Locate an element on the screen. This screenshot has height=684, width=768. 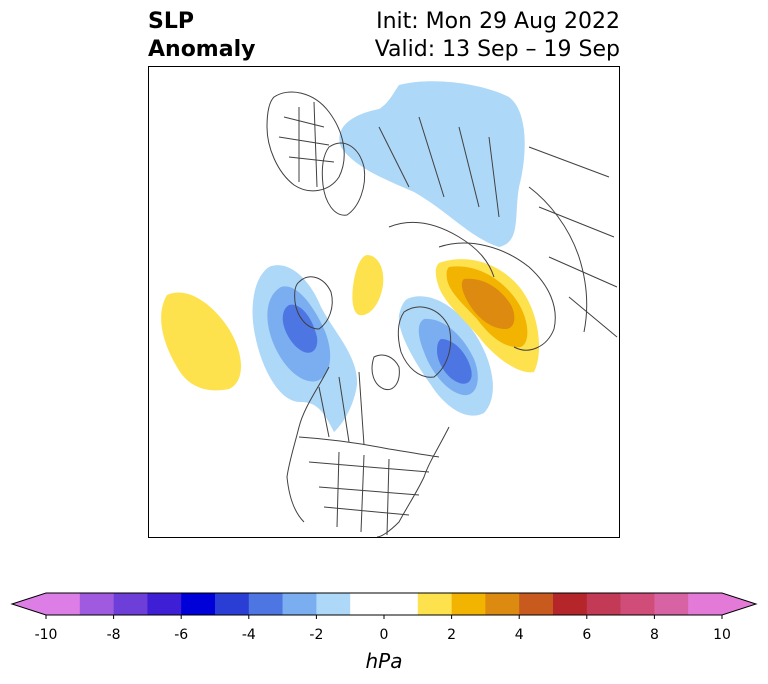
border-canada-provinces is located at coordinates (341, 408).